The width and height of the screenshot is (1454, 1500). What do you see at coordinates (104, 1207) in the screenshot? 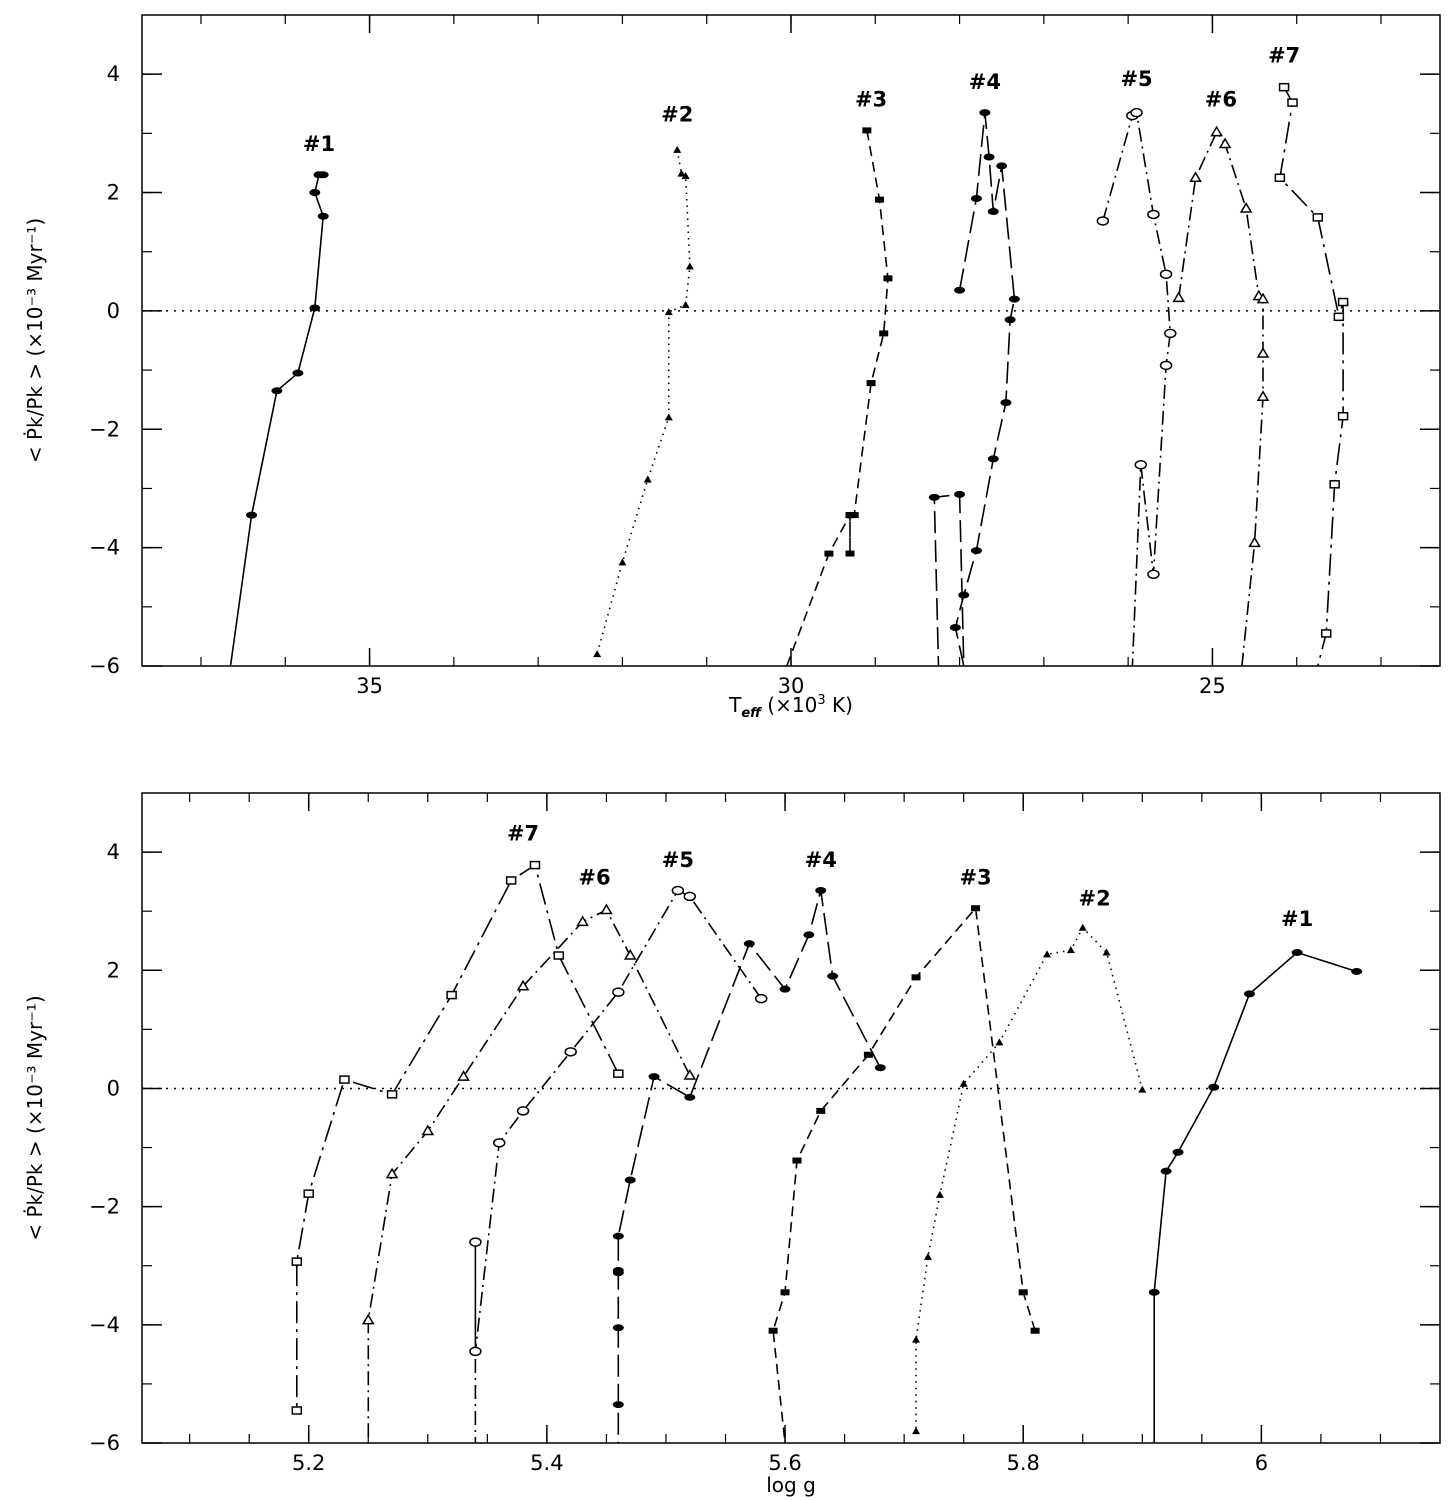
I see `y-tick-label: −2` at bounding box center [104, 1207].